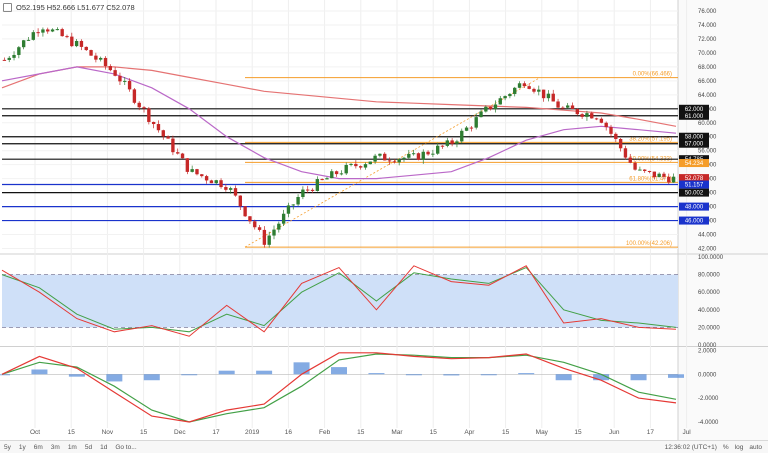 The image size is (768, 454). I want to click on timeframe-3m: 3m, so click(55, 447).